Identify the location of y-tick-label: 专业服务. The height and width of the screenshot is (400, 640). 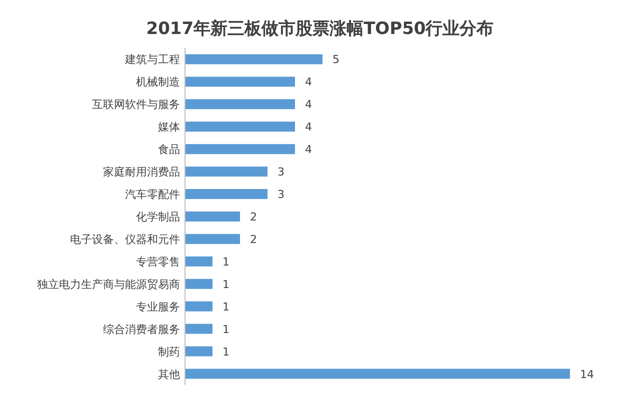
(158, 307).